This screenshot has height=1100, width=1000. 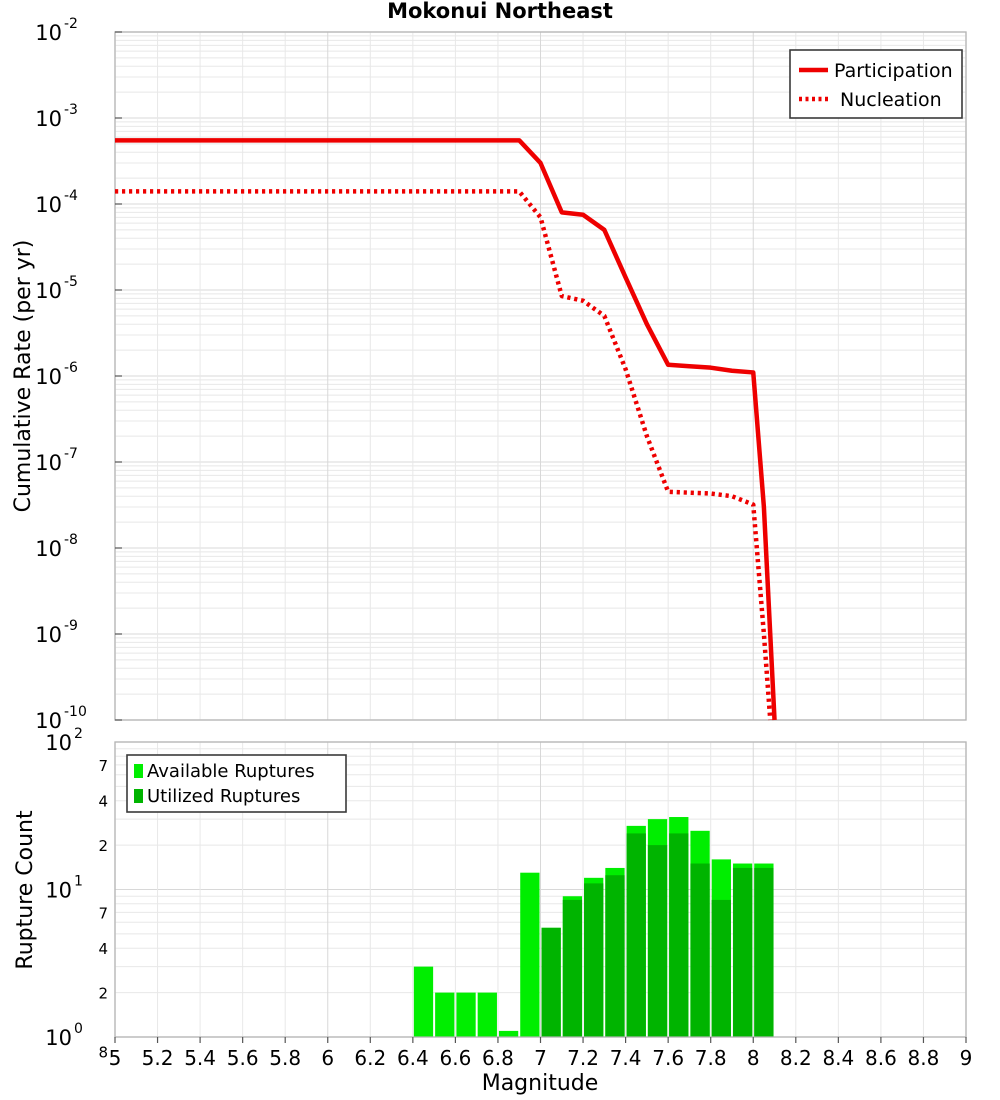 I want to click on page-title: Mokonui Northeast, so click(x=500, y=11).